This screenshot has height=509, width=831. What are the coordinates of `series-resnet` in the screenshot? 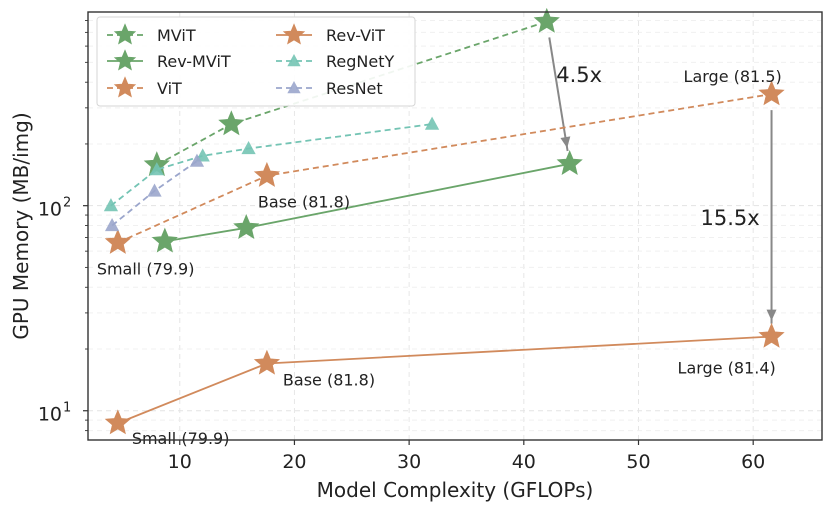 It's located at (154, 192).